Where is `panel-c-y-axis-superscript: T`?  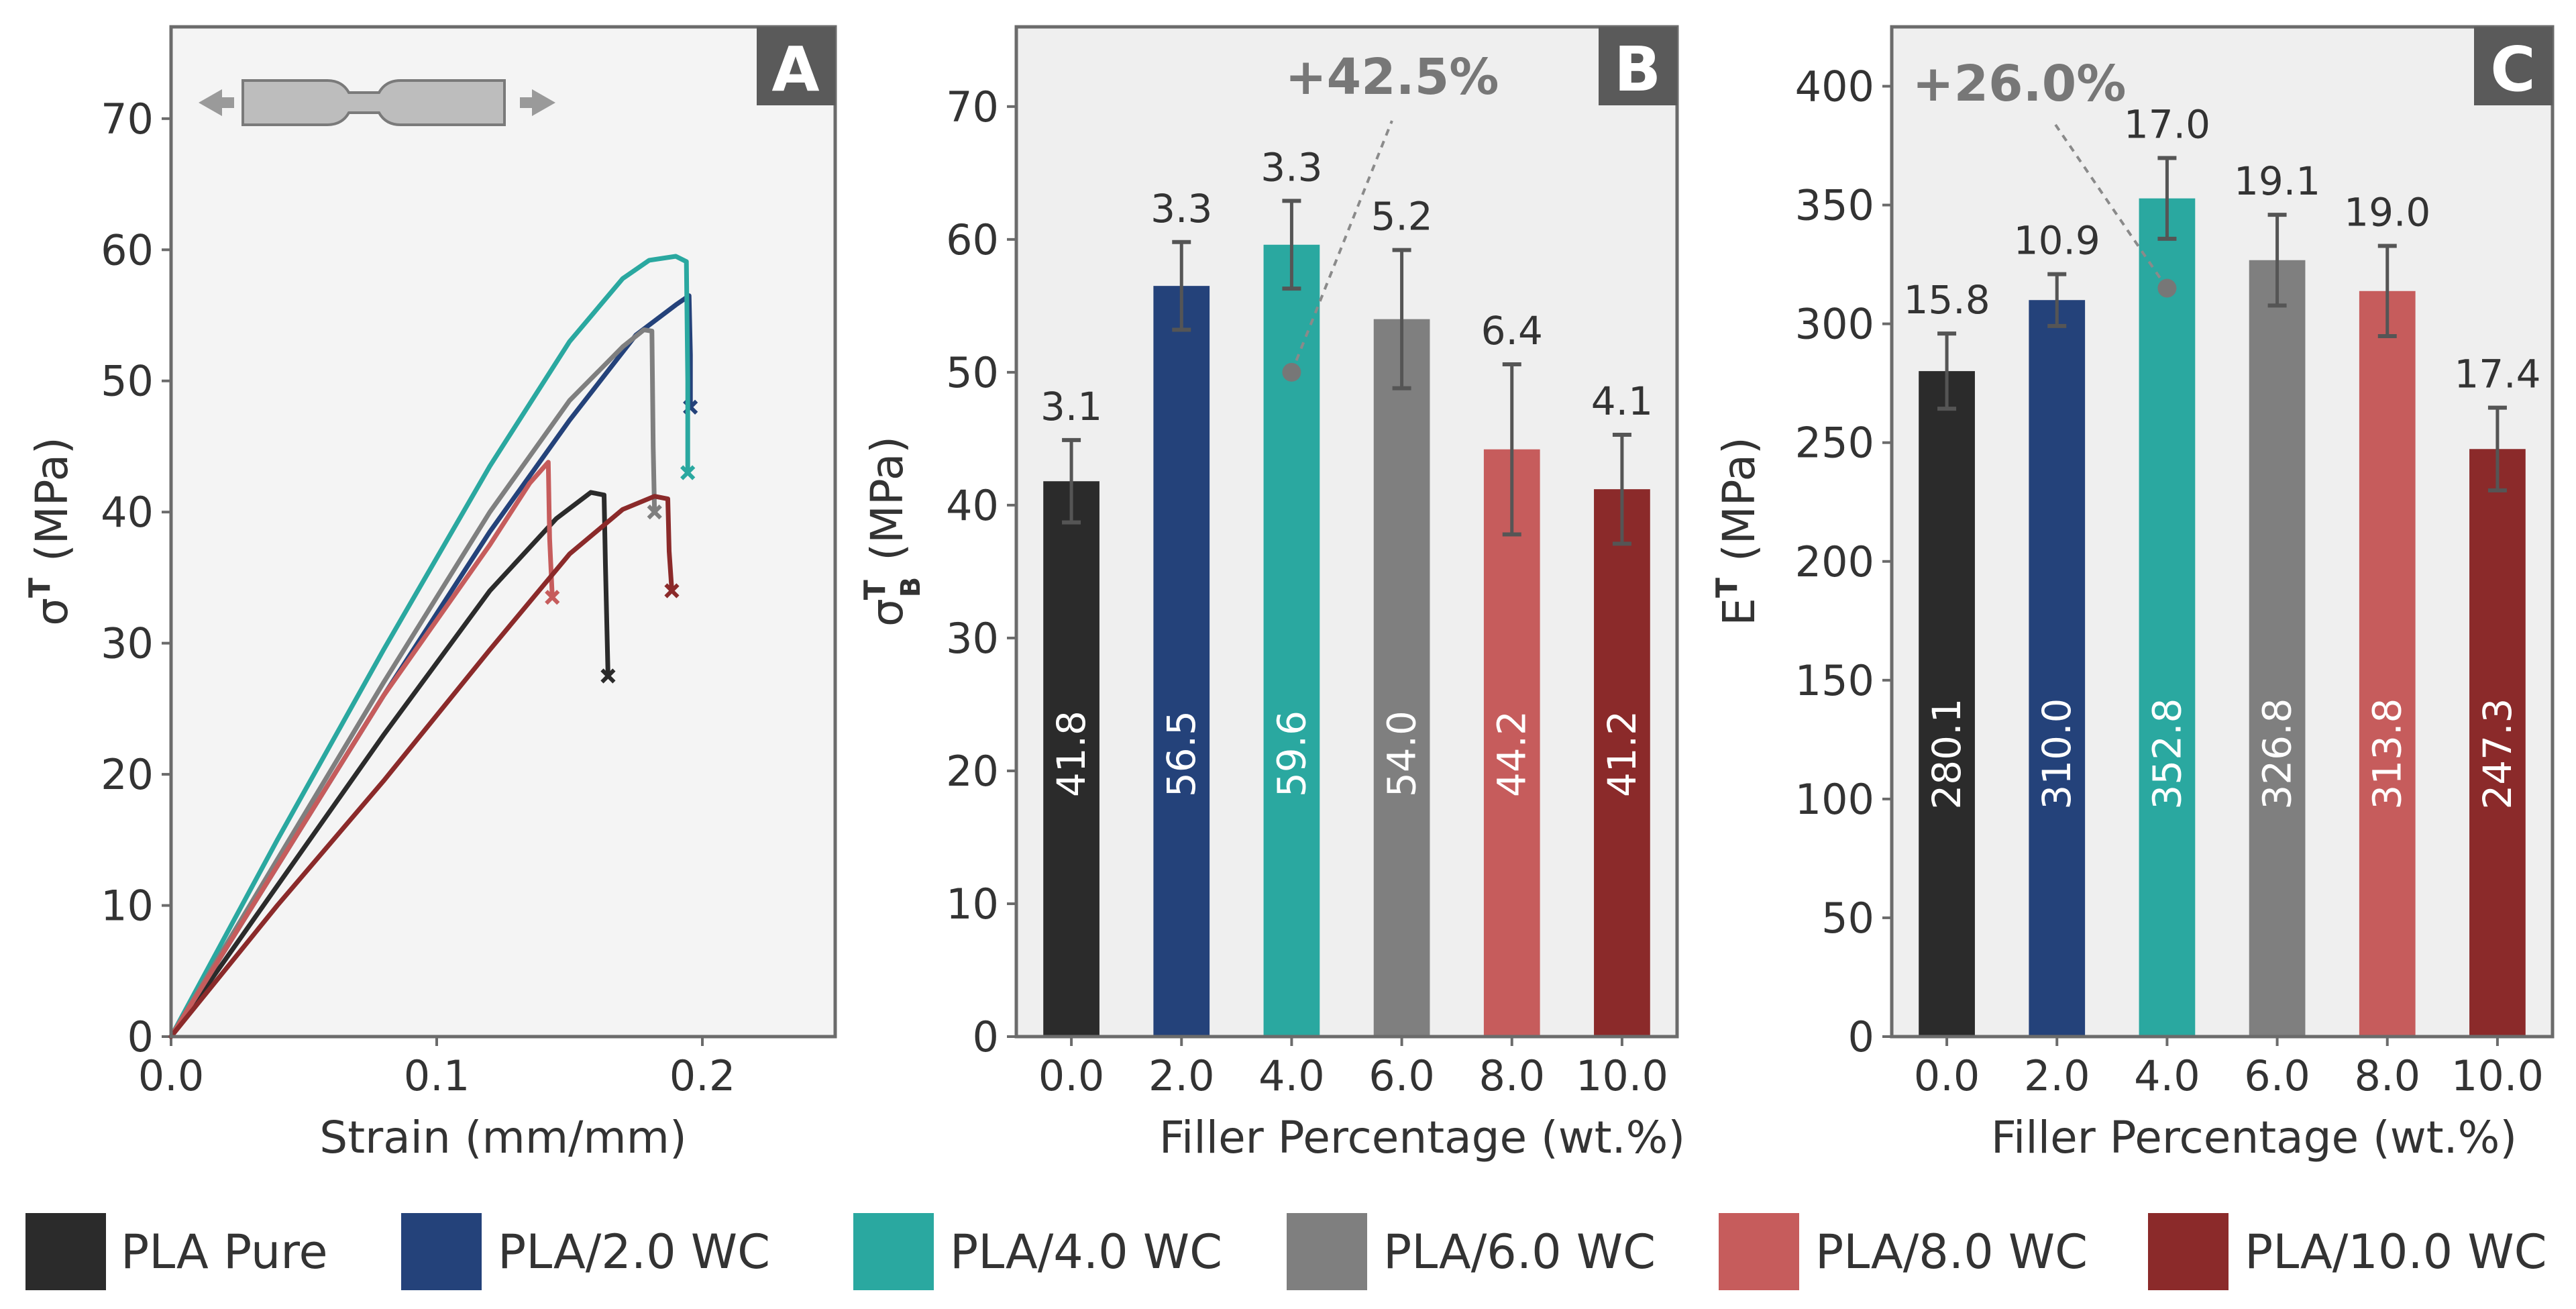
panel-c-y-axis-superscript: T is located at coordinates (1727, 588).